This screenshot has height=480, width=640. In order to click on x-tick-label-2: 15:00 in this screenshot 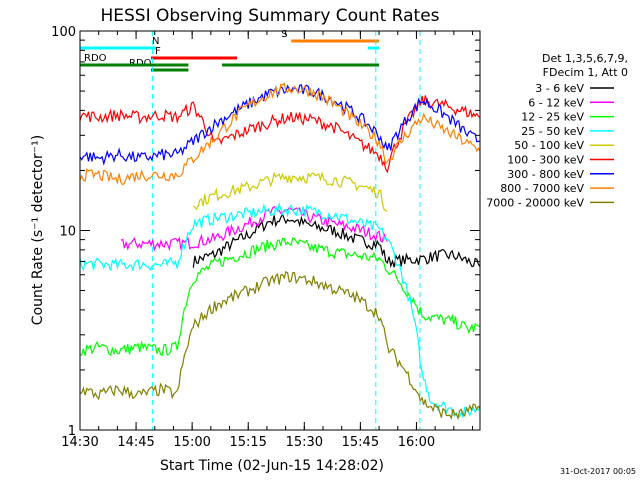, I will do `click(191, 442)`.